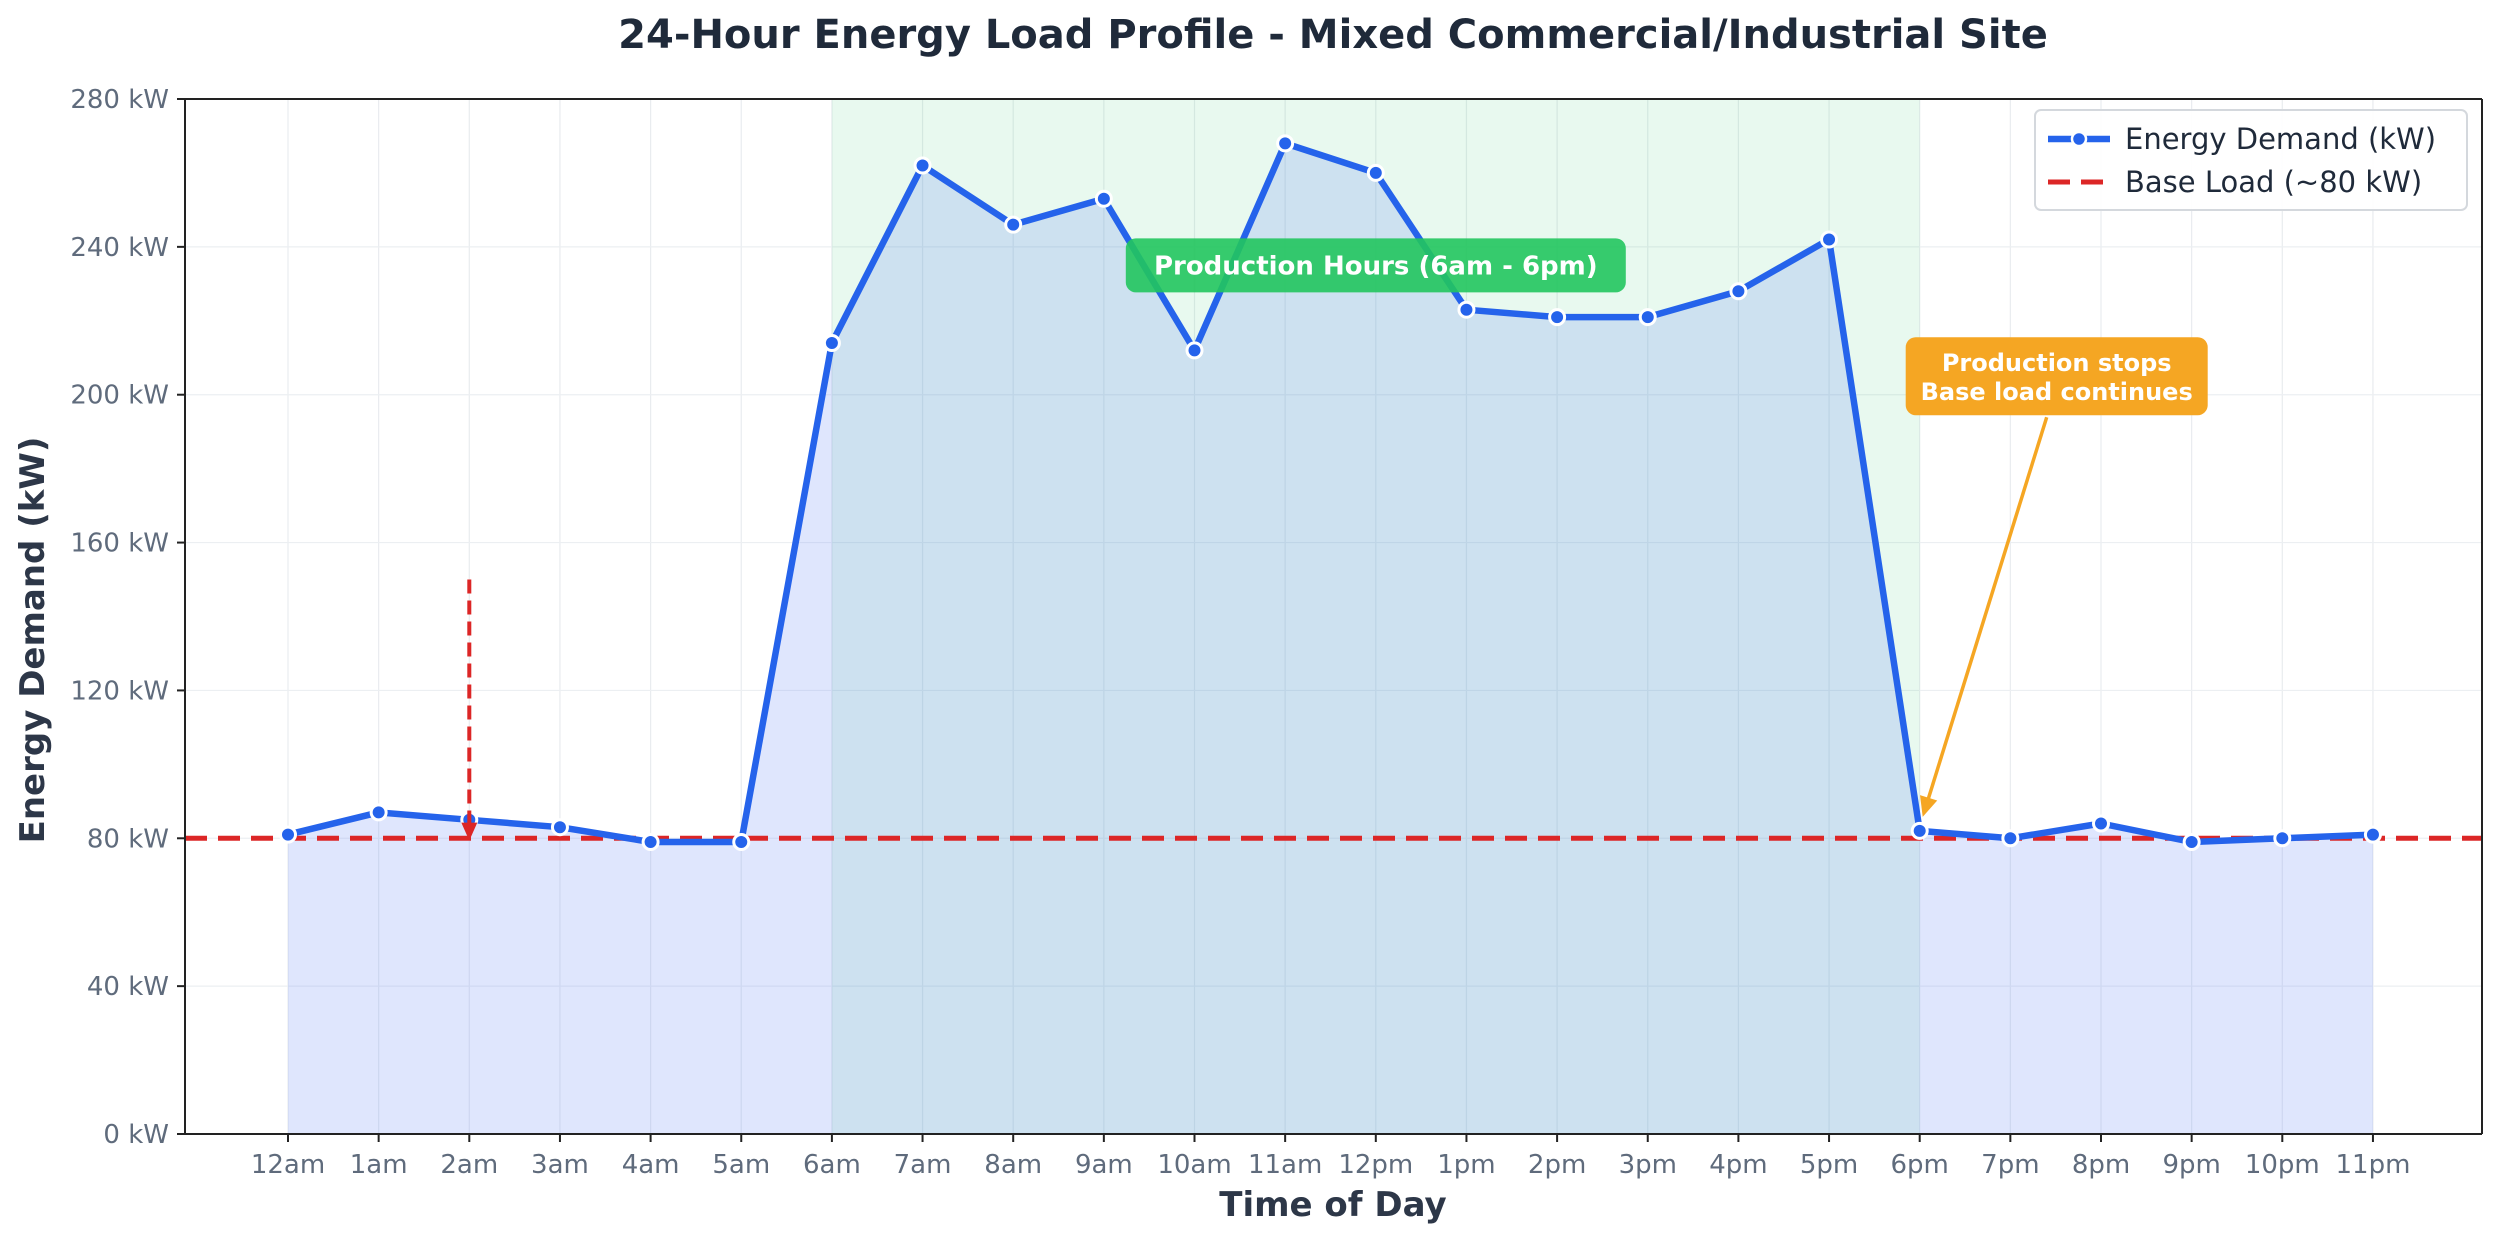  What do you see at coordinates (119, 396) in the screenshot?
I see `y-tick-label: 200 kW` at bounding box center [119, 396].